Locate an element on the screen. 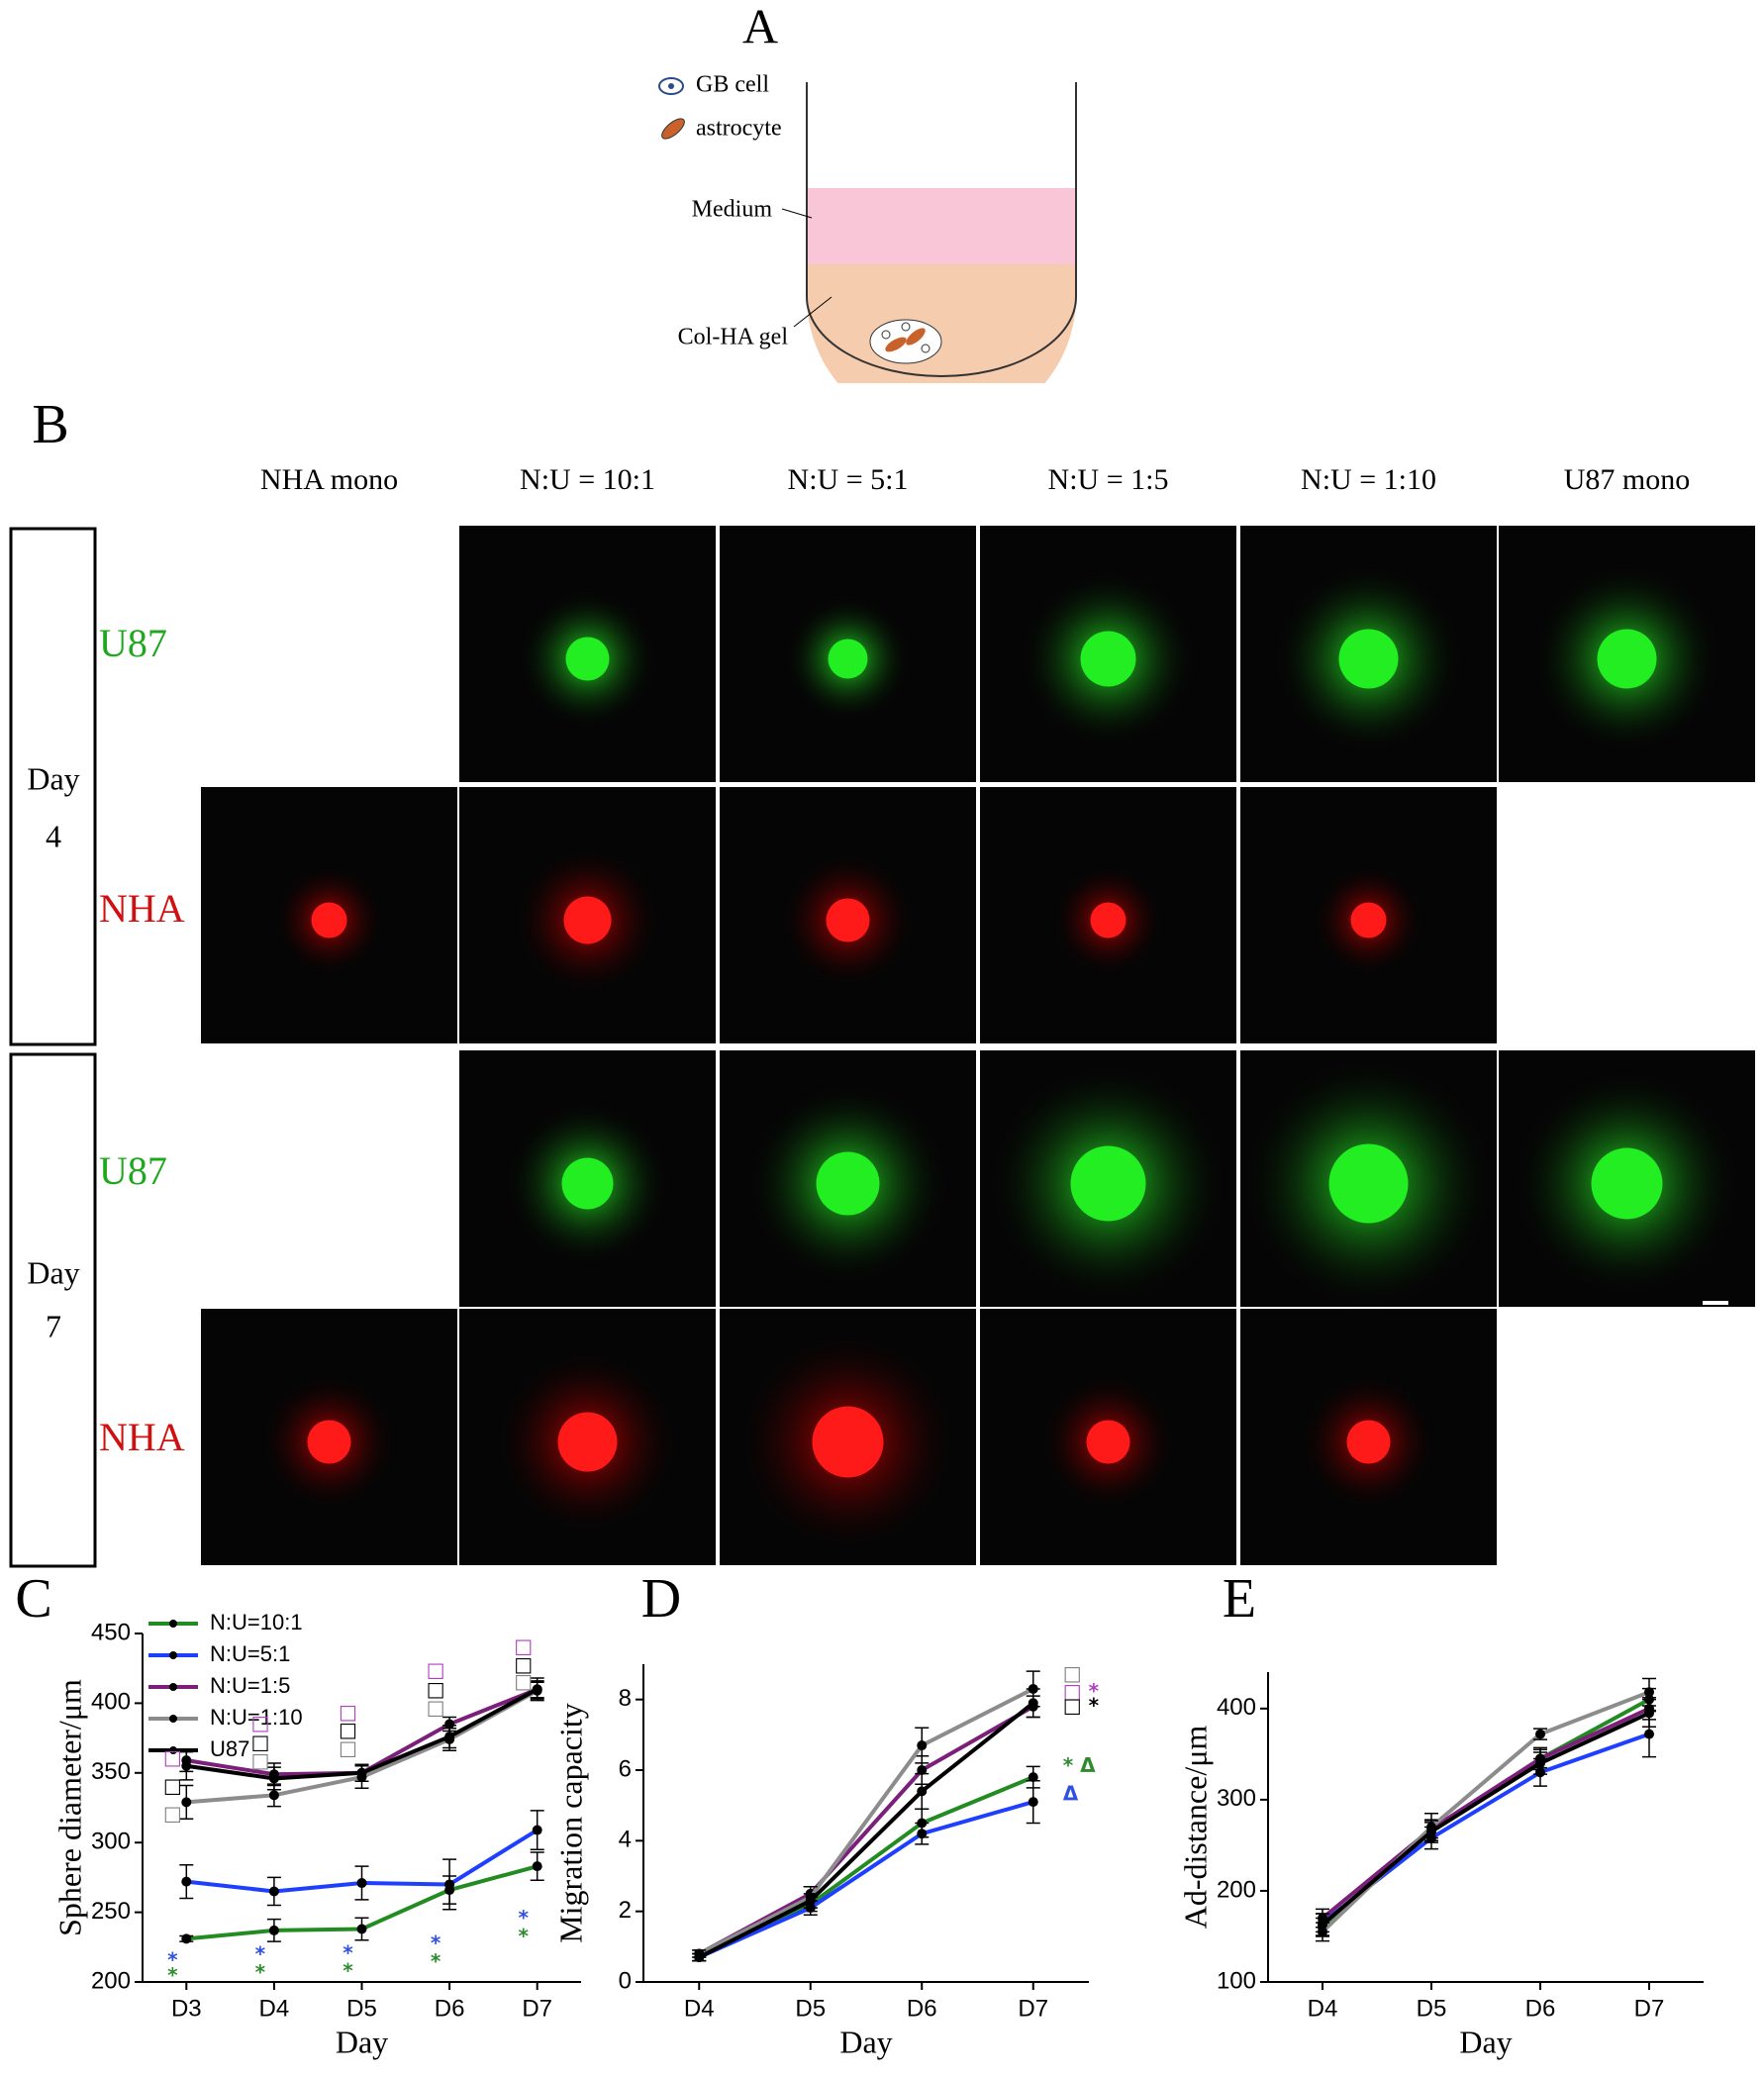 The height and width of the screenshot is (2079, 1764). x-tick-label: D5 is located at coordinates (361, 2009).